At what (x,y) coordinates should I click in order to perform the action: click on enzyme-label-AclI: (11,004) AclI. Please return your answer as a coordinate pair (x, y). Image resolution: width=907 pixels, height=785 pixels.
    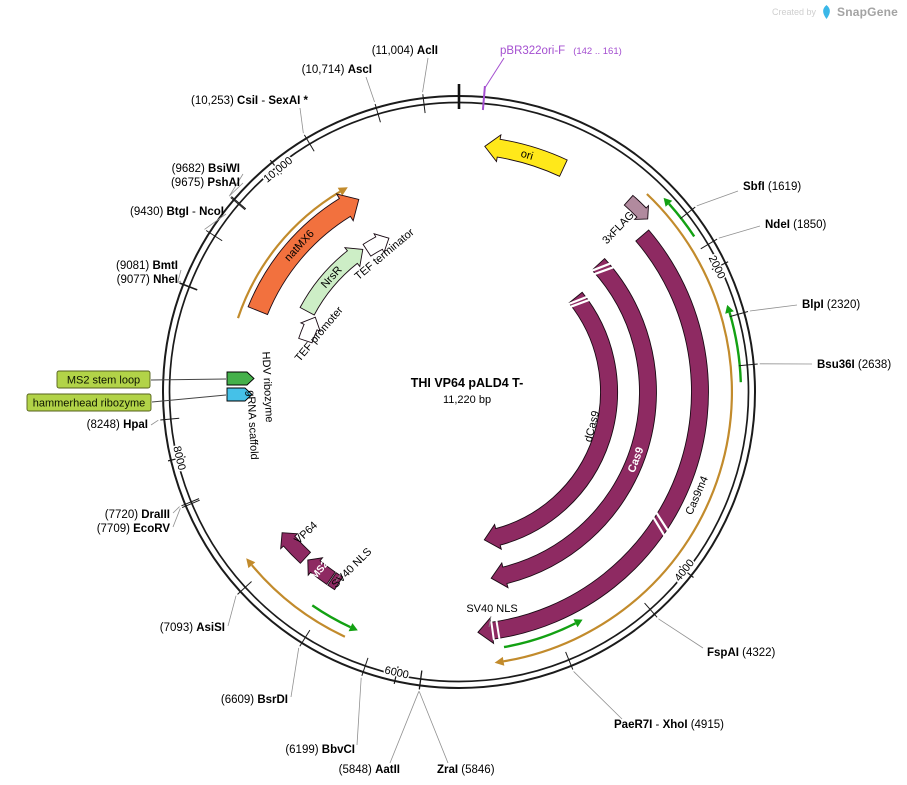
    Looking at the image, I should click on (405, 51).